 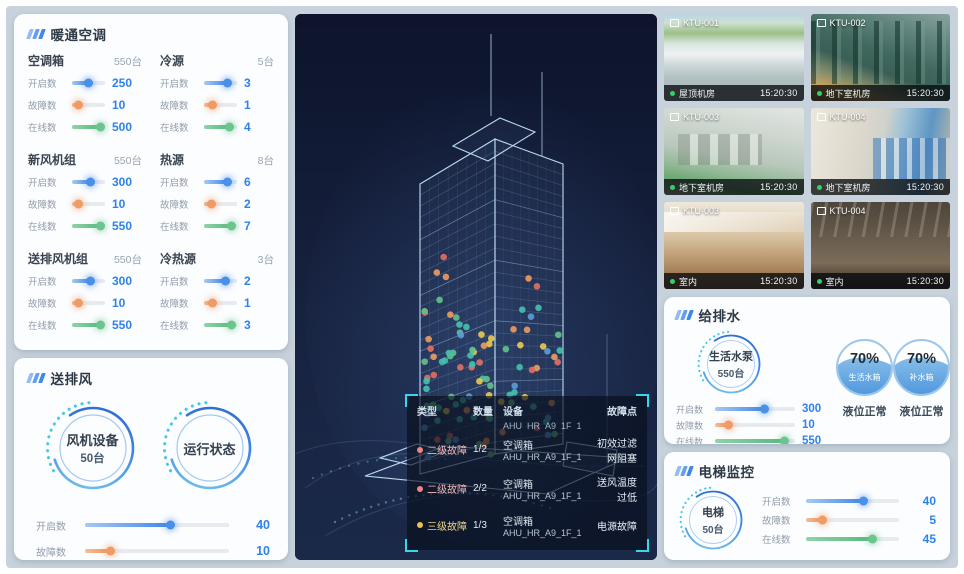 What do you see at coordinates (151, 459) in the screenshot?
I see `panel-fans: 送排风 风机设备 50台 运行状态` at bounding box center [151, 459].